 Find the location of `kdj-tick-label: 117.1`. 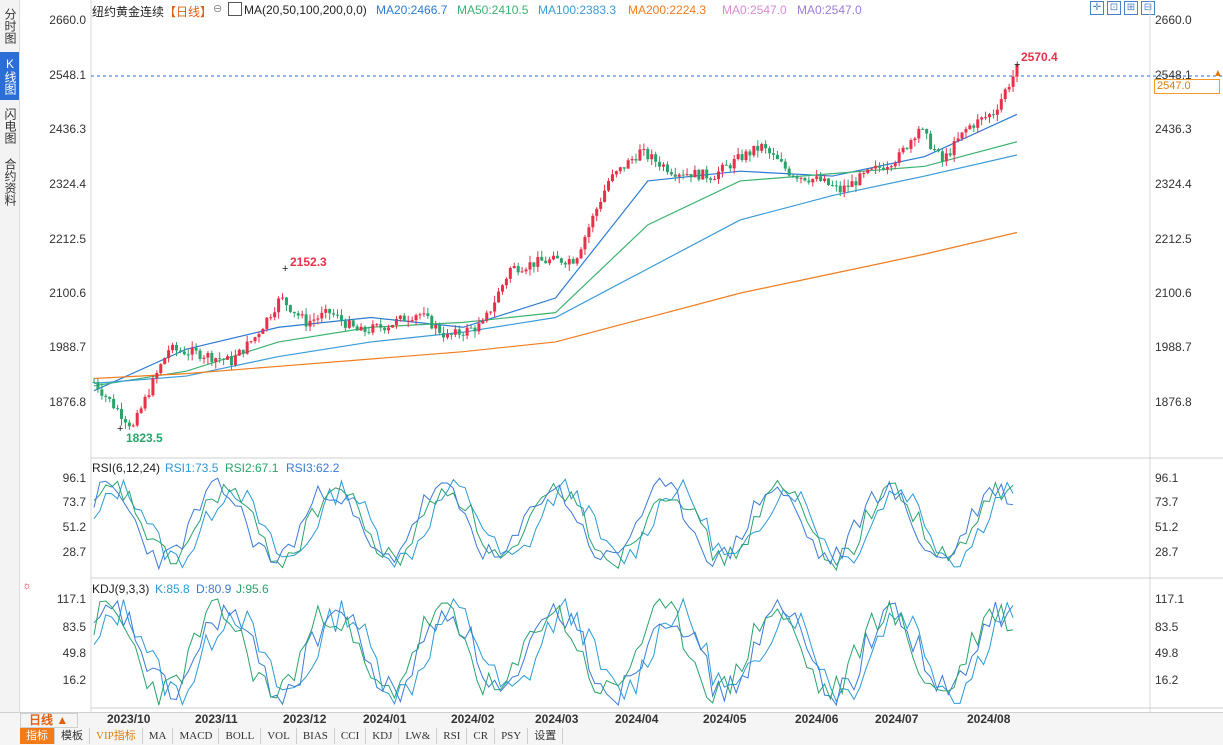

kdj-tick-label: 117.1 is located at coordinates (71, 599).